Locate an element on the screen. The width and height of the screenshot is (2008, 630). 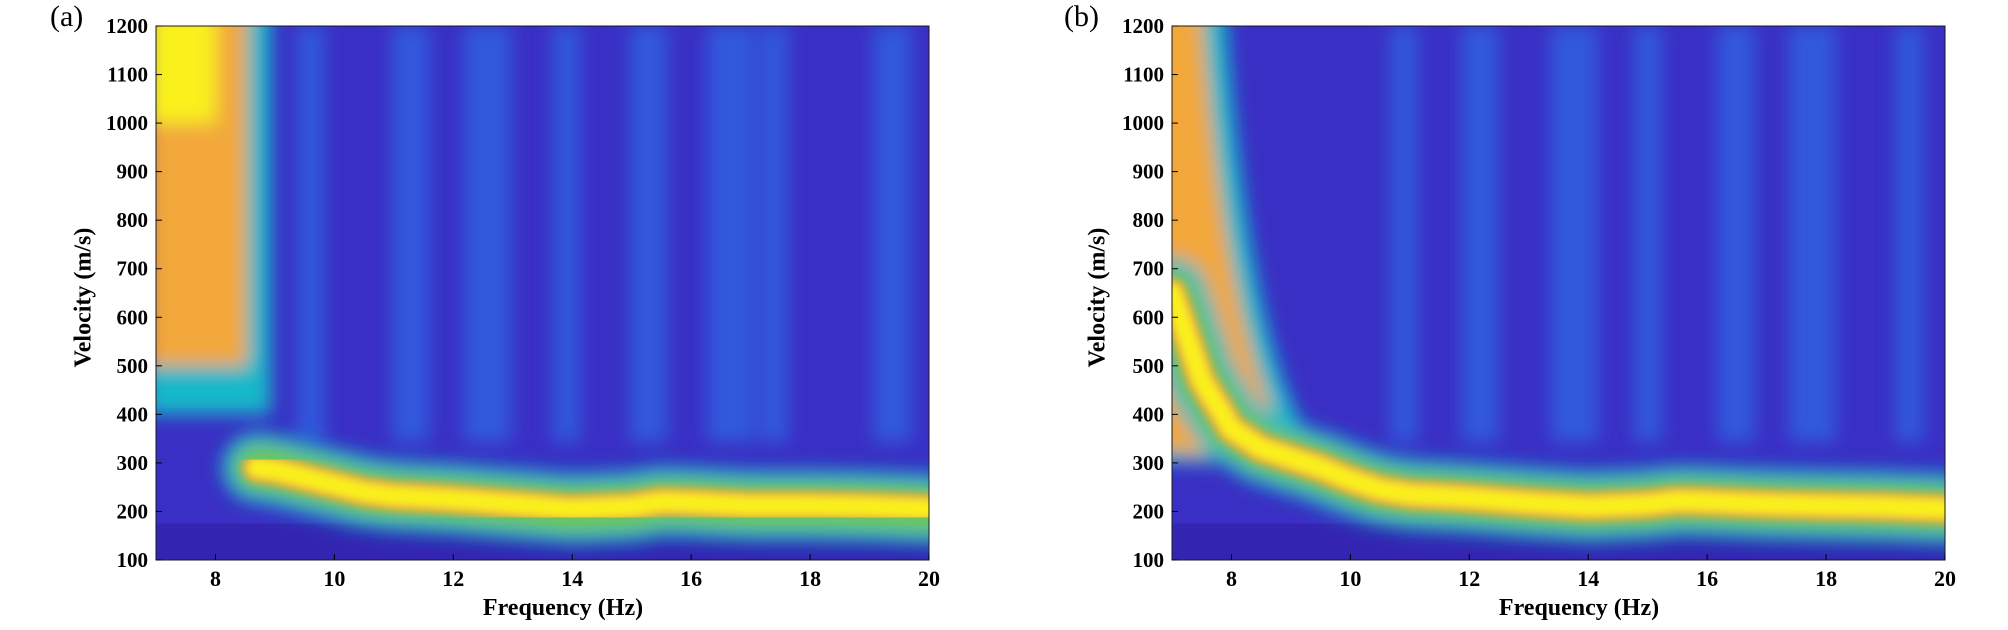
ridge-peak is located at coordinates (1558, 401).